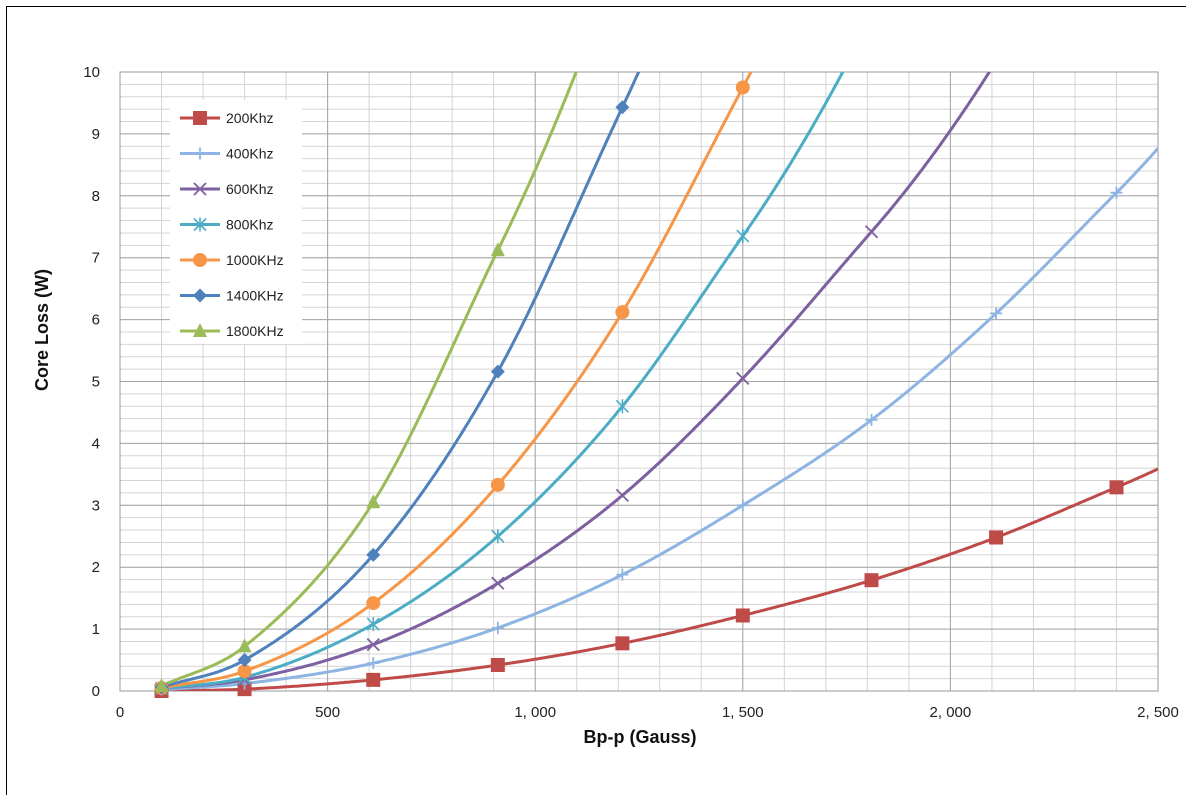  What do you see at coordinates (255, 331) in the screenshot?
I see `legend-label: 1800KHz` at bounding box center [255, 331].